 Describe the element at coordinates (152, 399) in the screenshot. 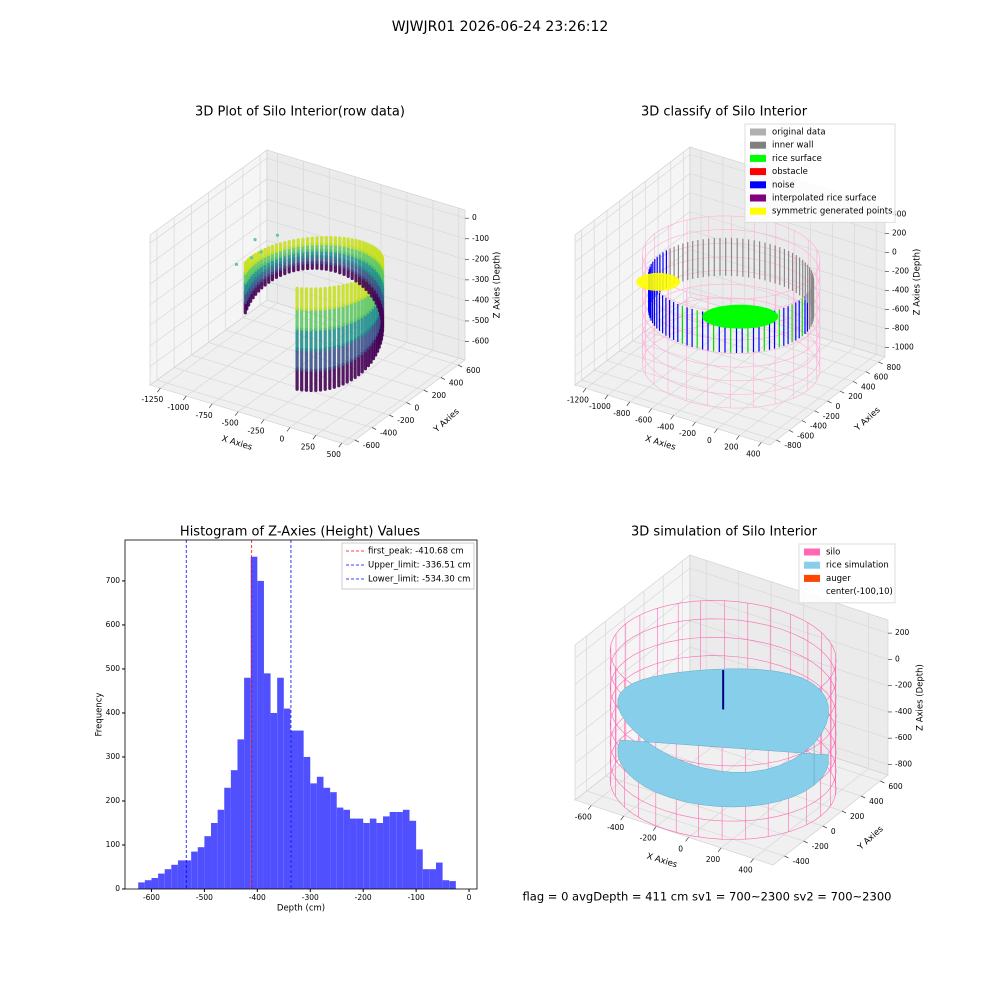

I see `x-tick-label: -1250` at that location.